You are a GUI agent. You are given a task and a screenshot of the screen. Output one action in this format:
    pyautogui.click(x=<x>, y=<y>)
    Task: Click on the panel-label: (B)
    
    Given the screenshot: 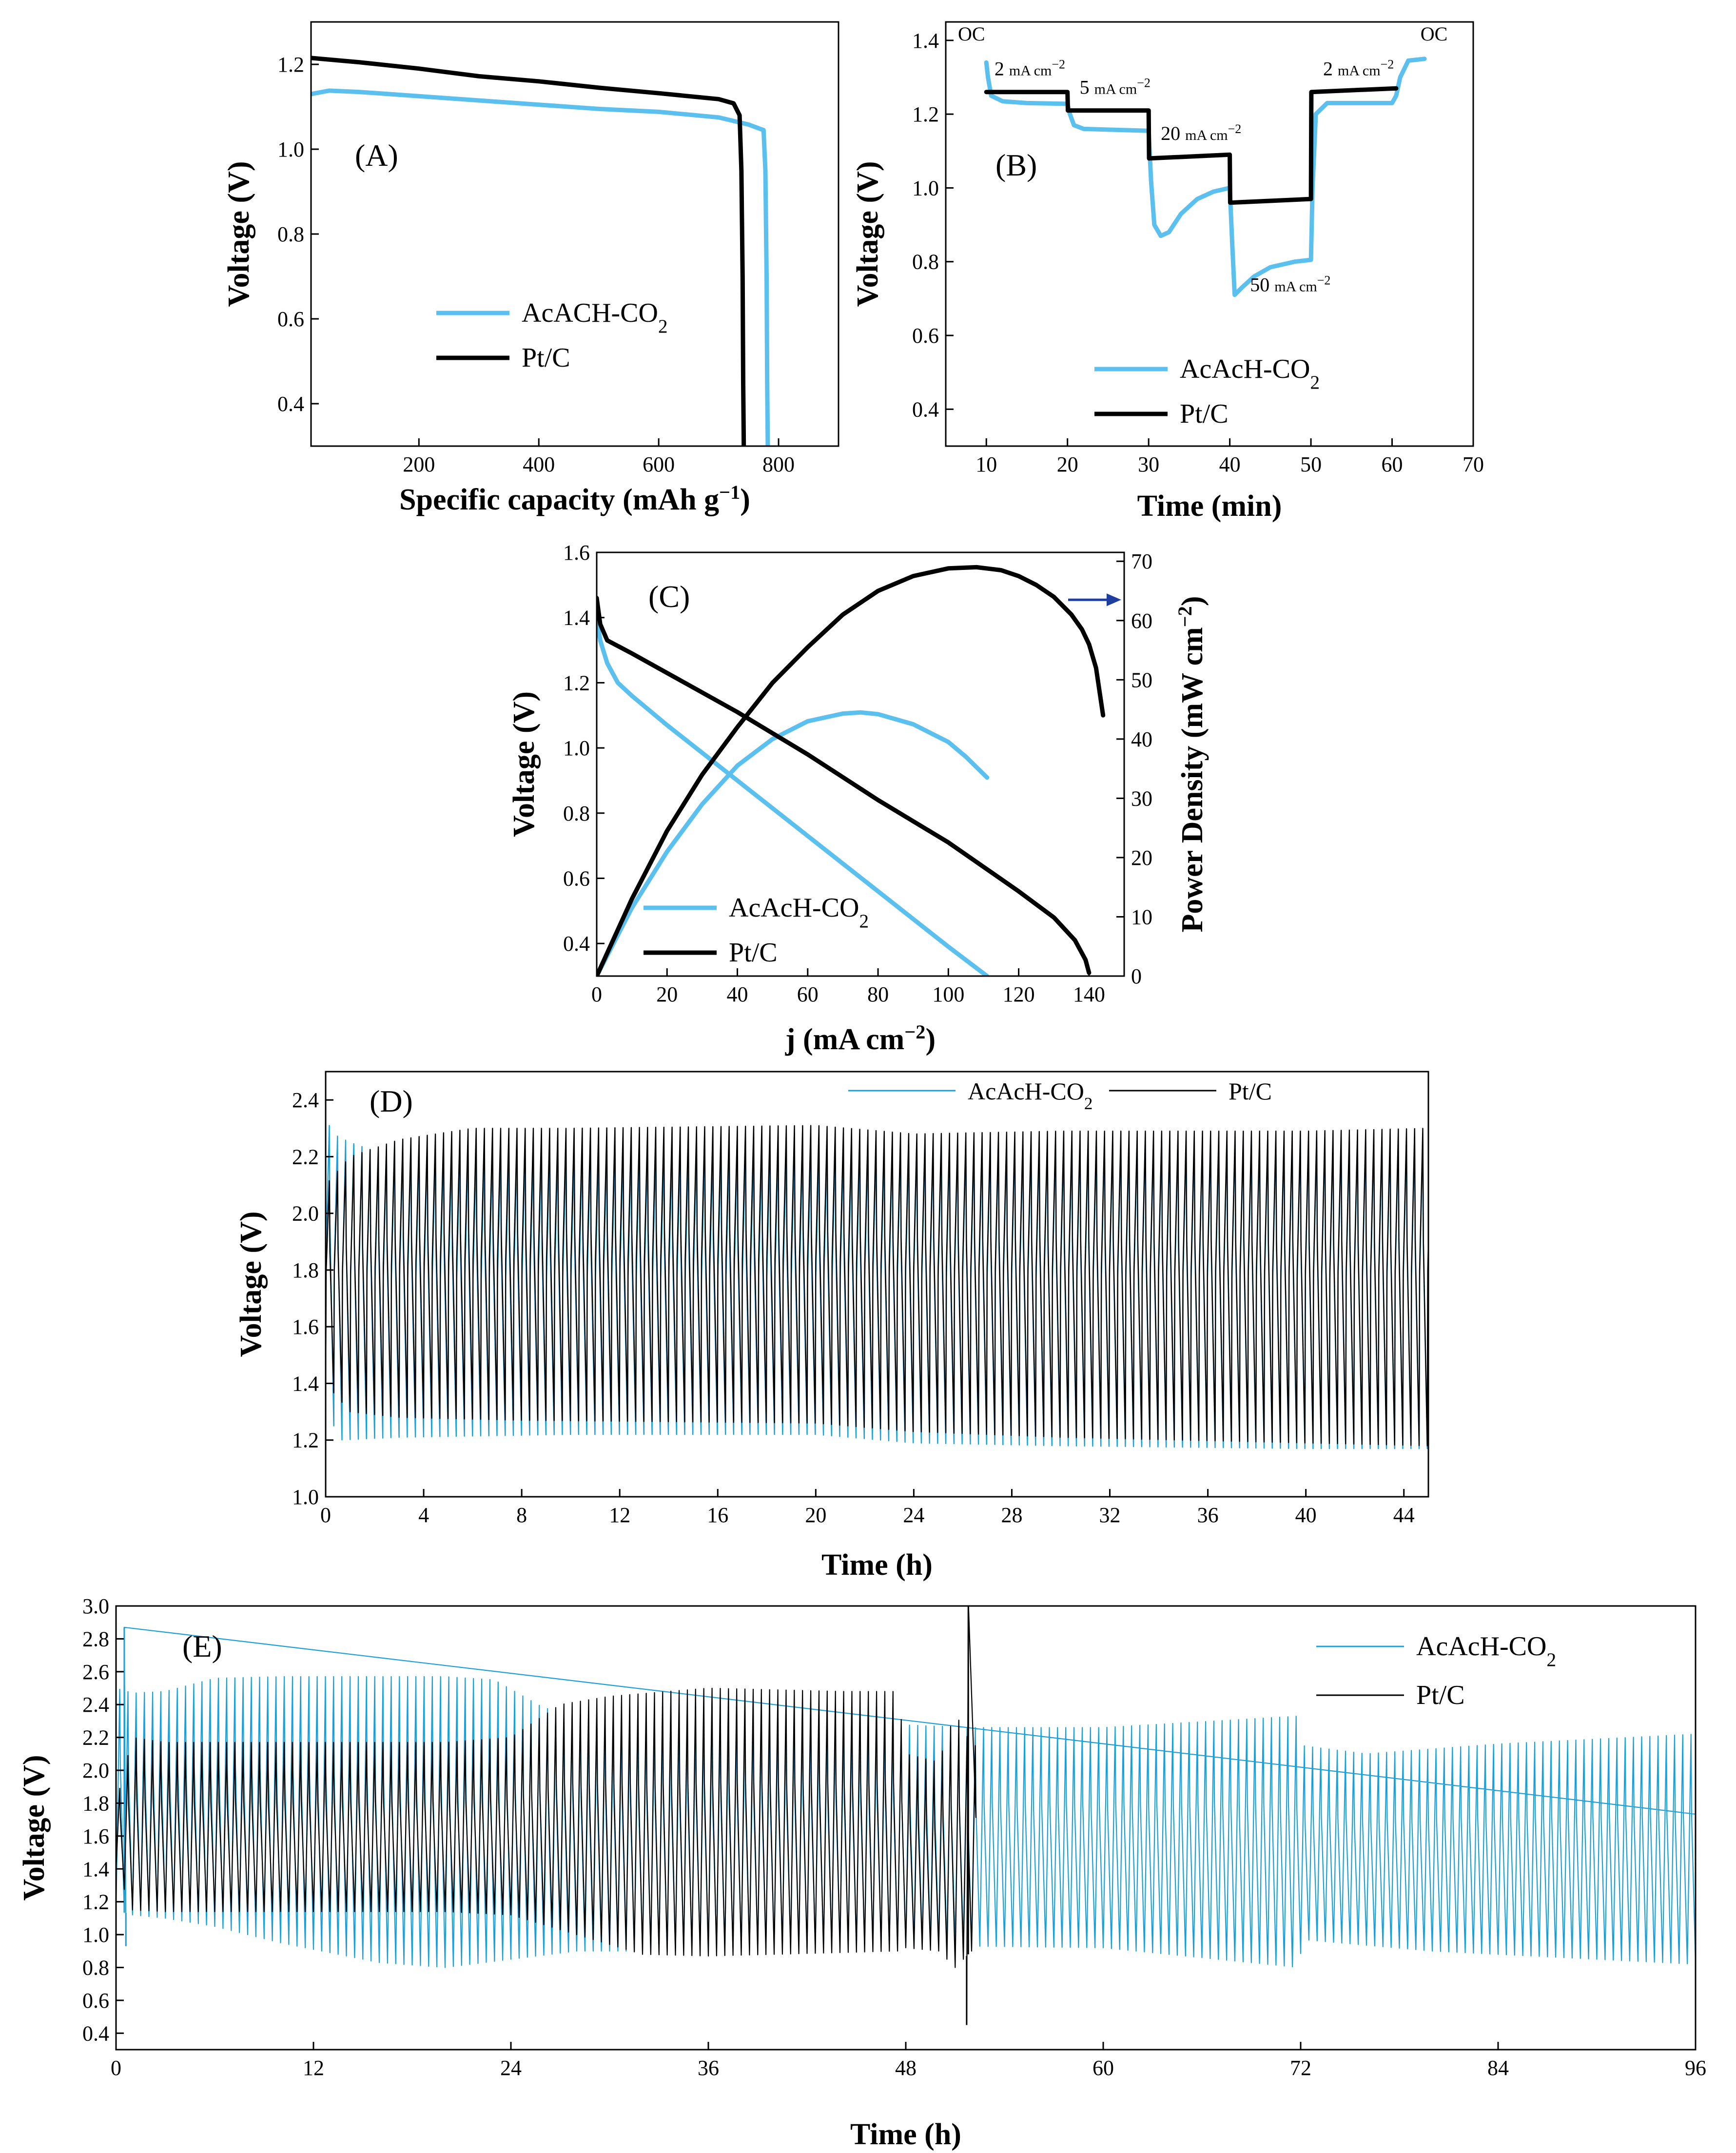 What is the action you would take?
    pyautogui.click(x=1016, y=165)
    